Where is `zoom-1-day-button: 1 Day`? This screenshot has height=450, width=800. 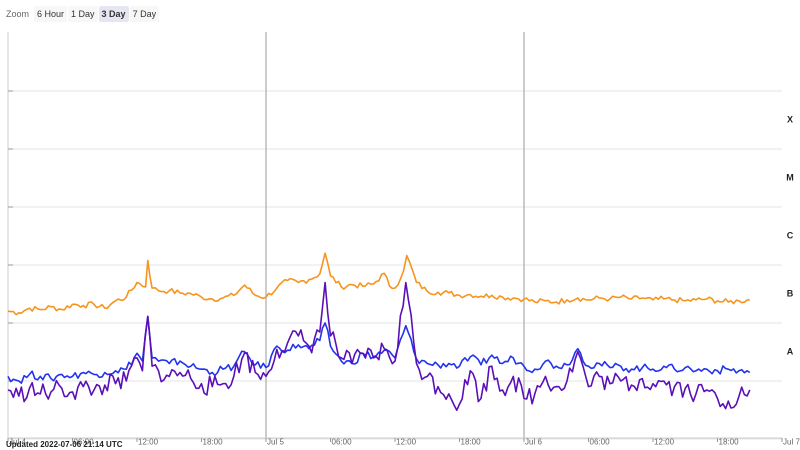
zoom-1-day-button: 1 Day is located at coordinates (83, 14).